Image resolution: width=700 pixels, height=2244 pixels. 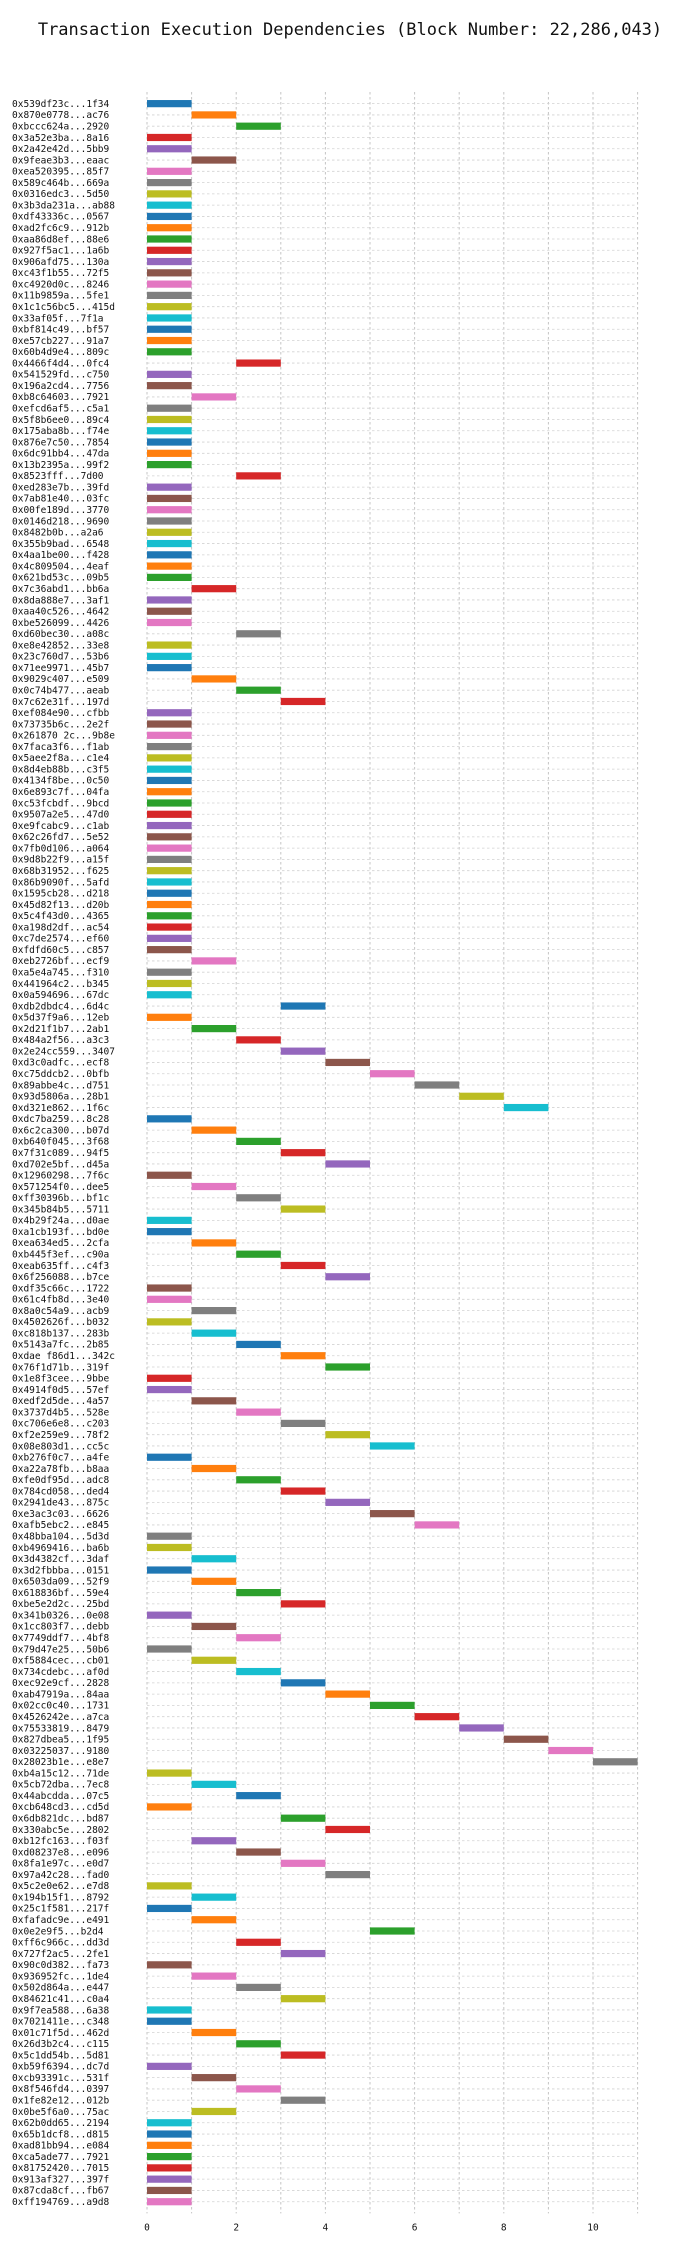 I want to click on y-tick-label: 0x7fb0d106...a064, so click(x=61, y=848).